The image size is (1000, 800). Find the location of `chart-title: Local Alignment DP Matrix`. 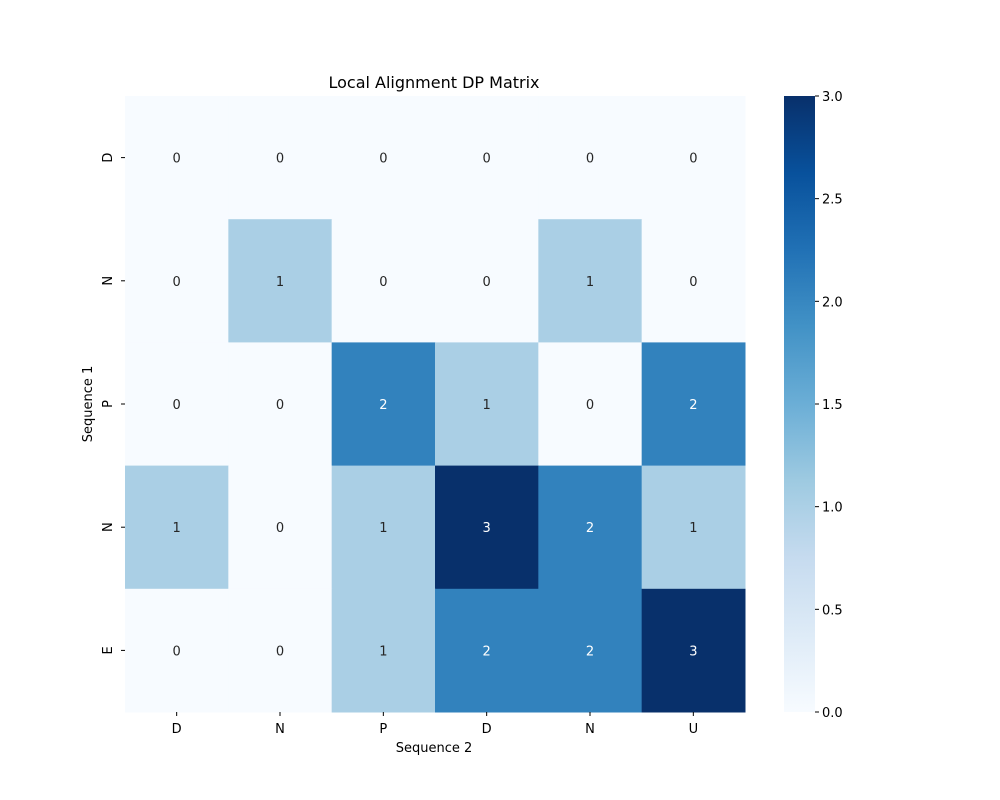

chart-title: Local Alignment DP Matrix is located at coordinates (433, 82).